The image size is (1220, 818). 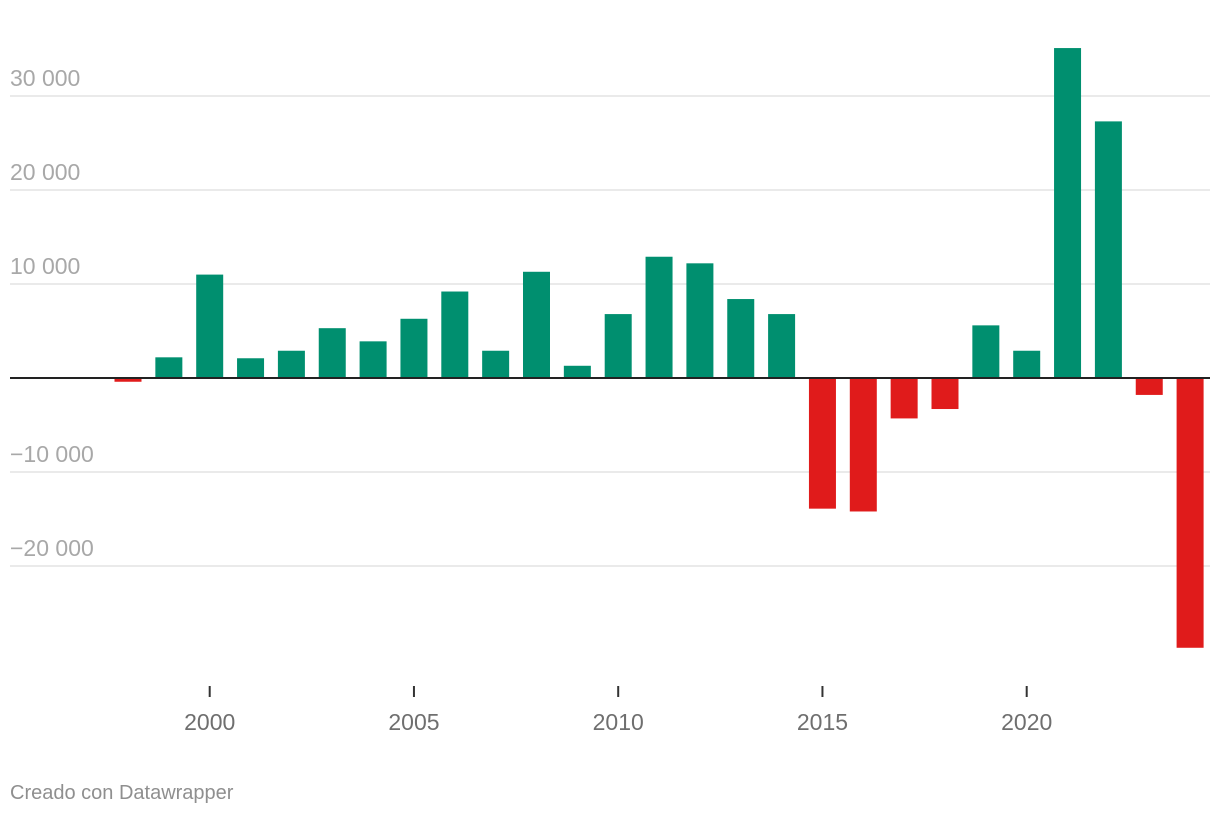 I want to click on bar-2000, so click(x=210, y=326).